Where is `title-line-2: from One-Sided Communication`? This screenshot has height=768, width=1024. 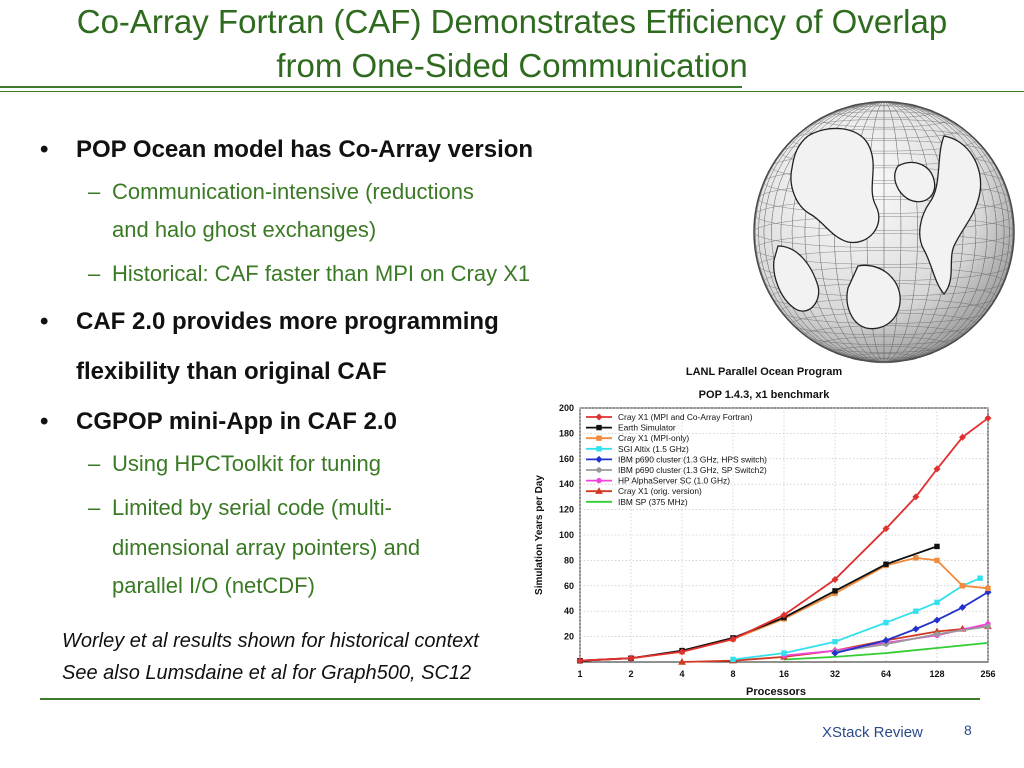 title-line-2: from One-Sided Communication is located at coordinates (512, 65).